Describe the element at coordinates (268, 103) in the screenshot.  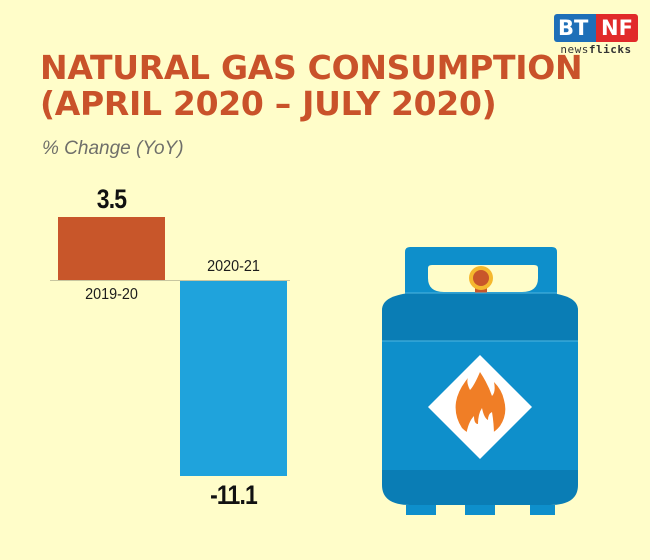
I see `title-line-2: (APRIL 2020 – JULY 2020)` at that location.